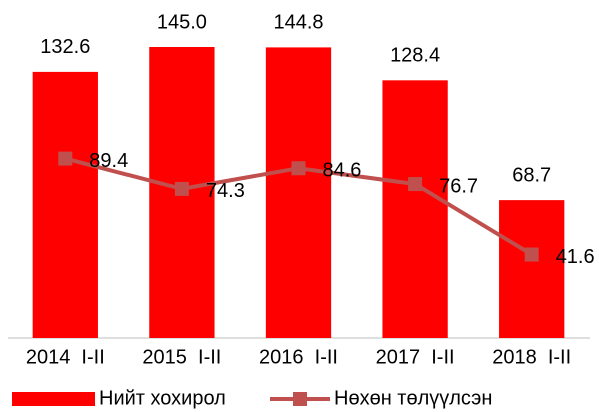 This screenshot has height=412, width=599. I want to click on x-tick-label: 2014 I-II, so click(65, 357).